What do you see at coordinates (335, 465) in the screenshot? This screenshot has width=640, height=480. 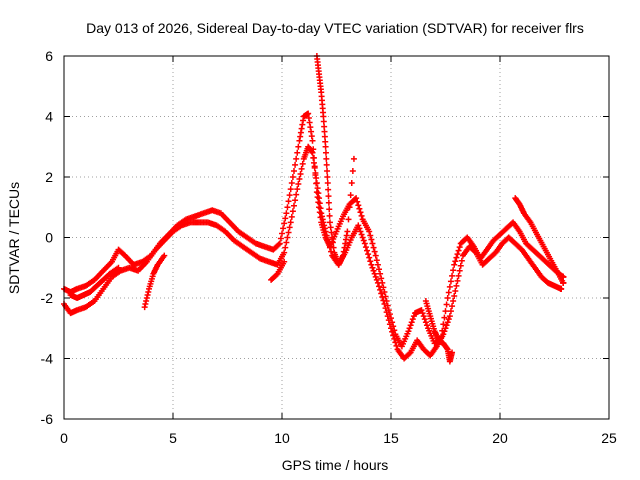 I see `x-axis-label: GPS time / hours` at bounding box center [335, 465].